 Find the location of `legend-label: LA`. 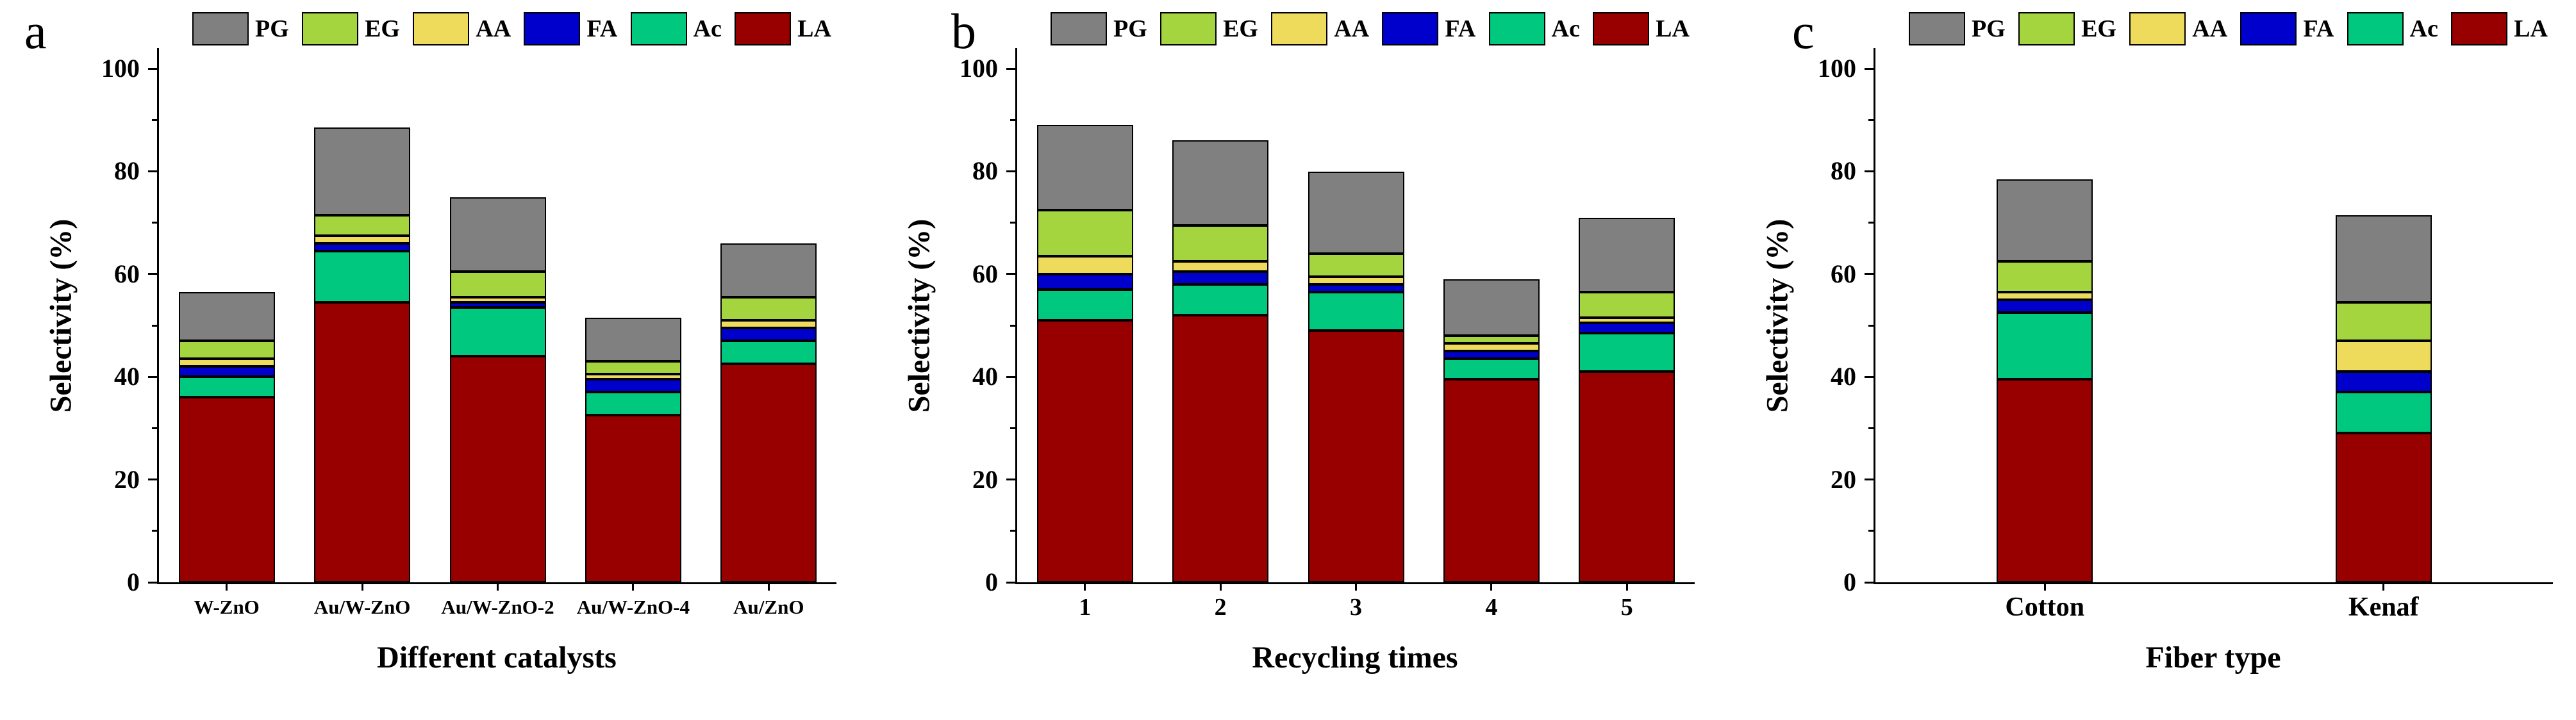

legend-label: LA is located at coordinates (814, 29).